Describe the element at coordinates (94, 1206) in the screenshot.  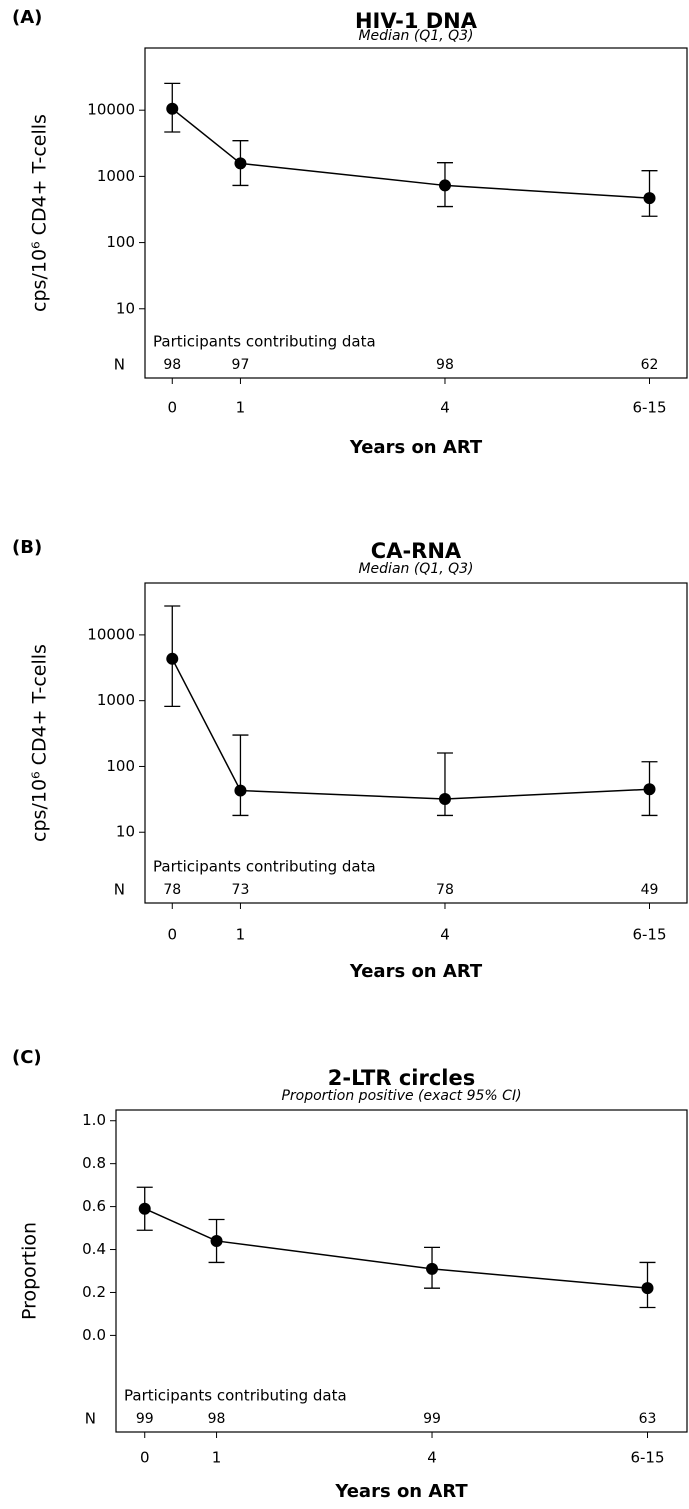
I see `y-tick-label: 0.6` at that location.